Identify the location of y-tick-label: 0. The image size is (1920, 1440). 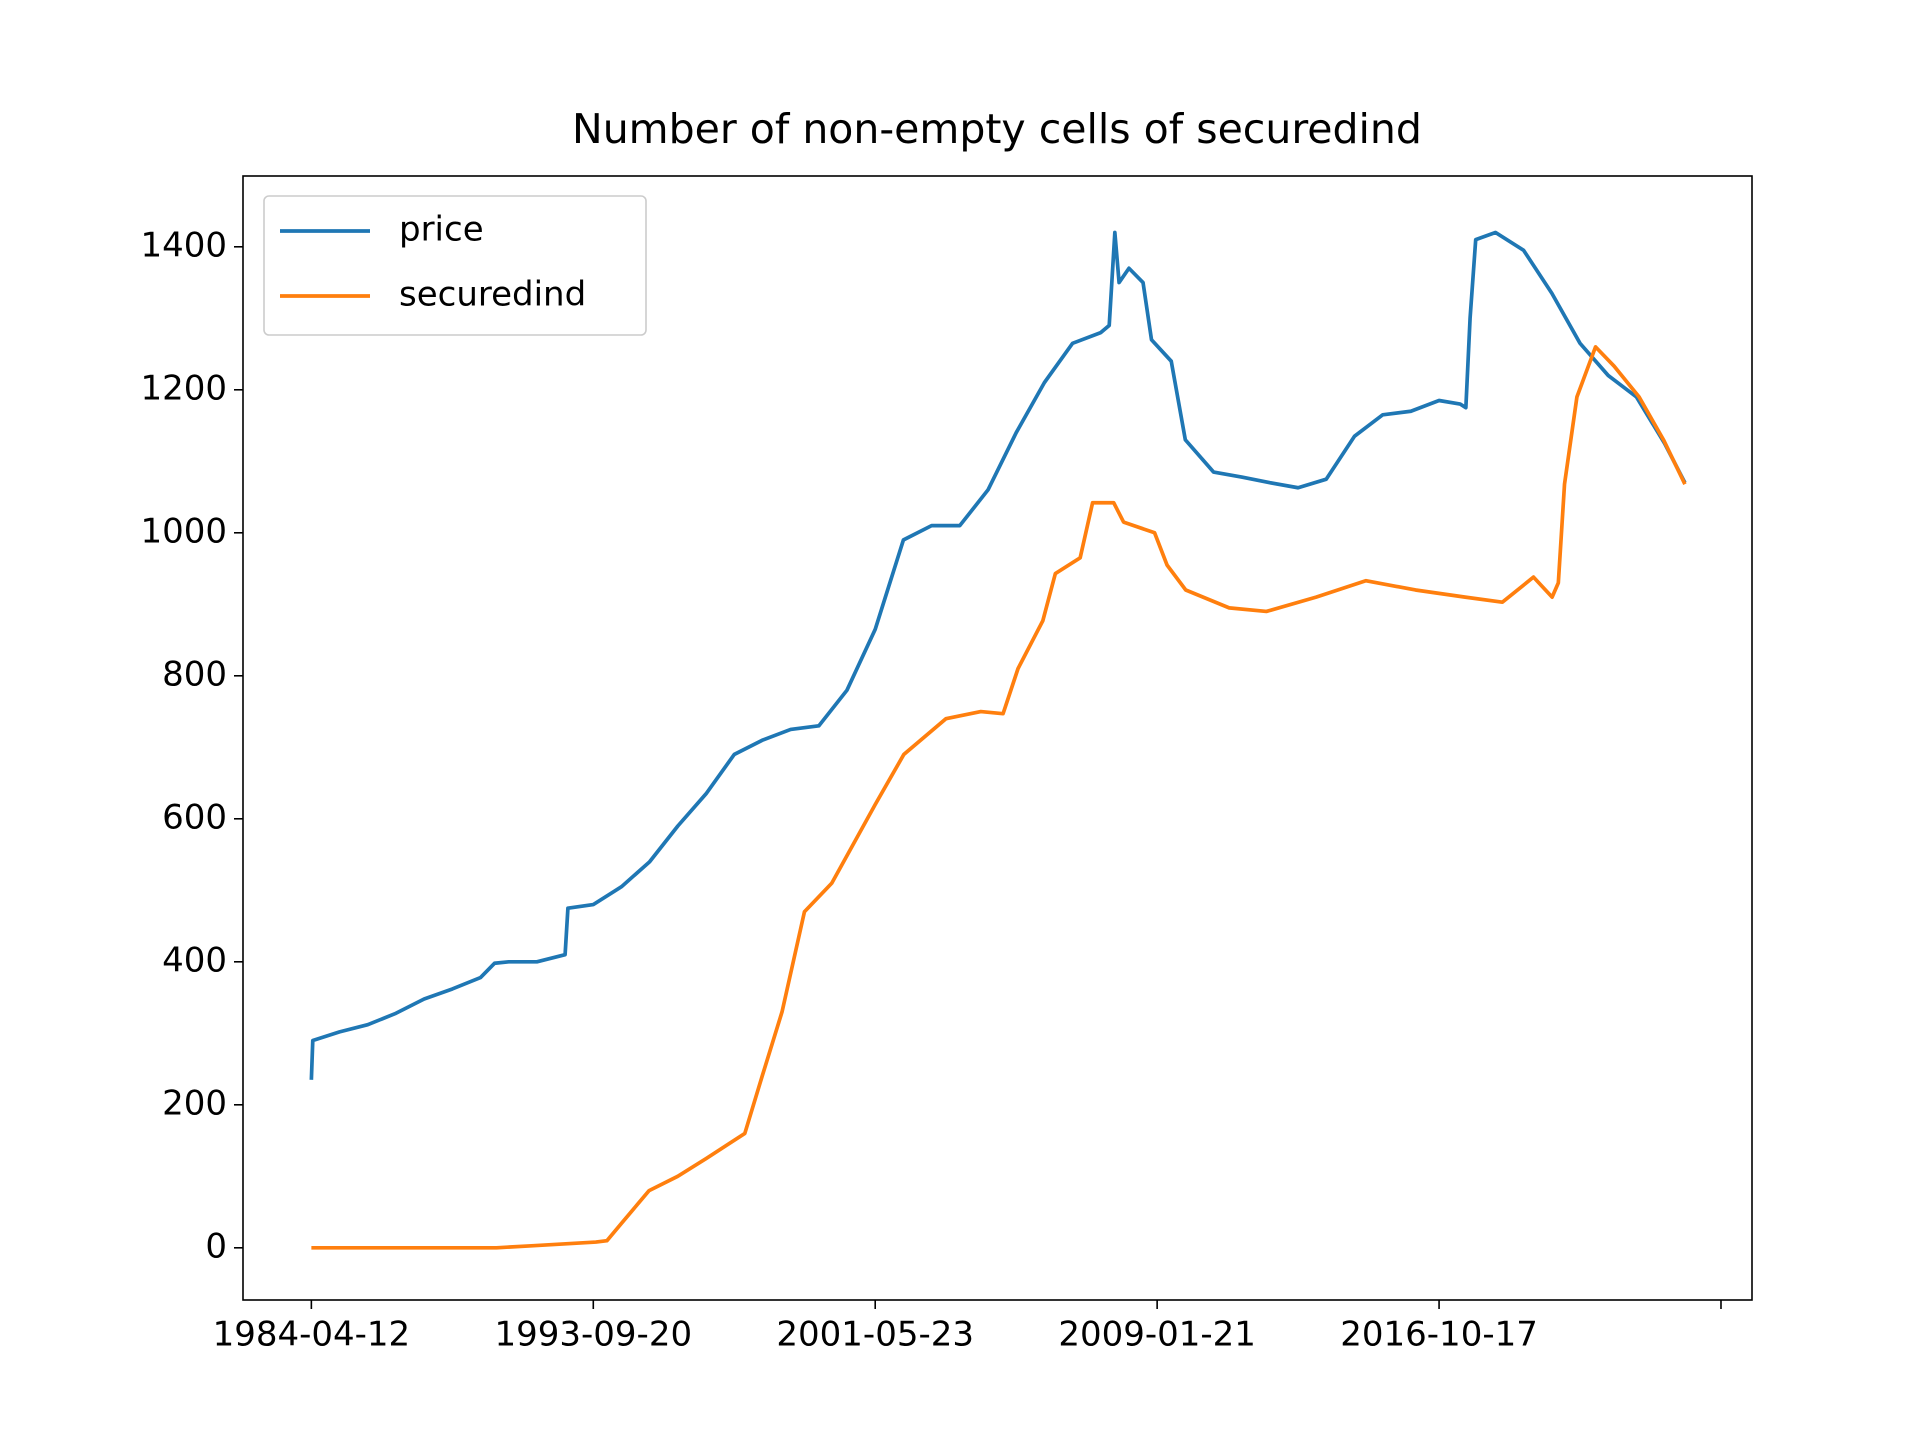
(216, 1246).